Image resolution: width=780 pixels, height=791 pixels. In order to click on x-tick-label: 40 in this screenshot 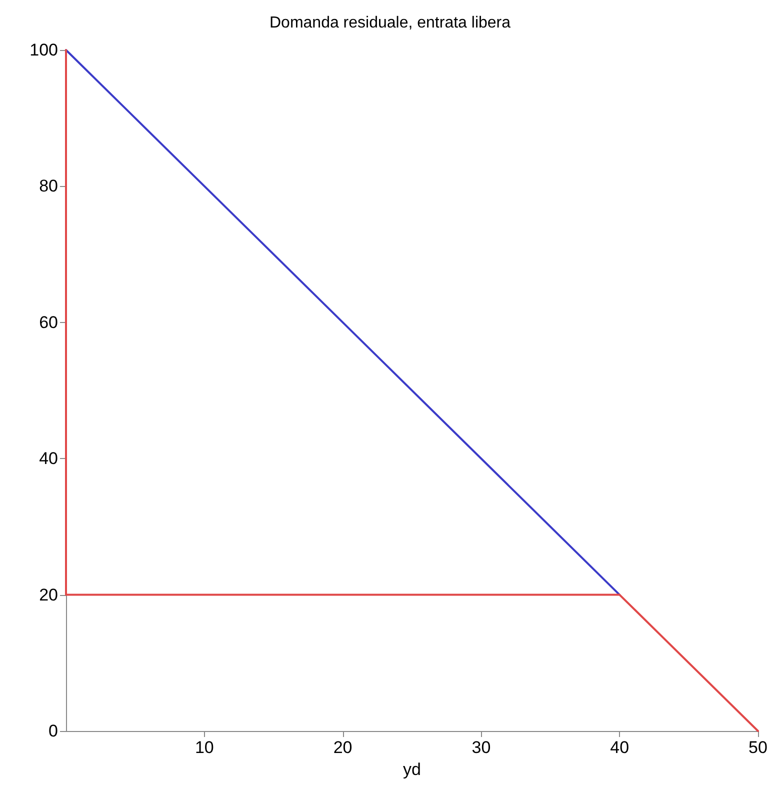, I will do `click(620, 747)`.